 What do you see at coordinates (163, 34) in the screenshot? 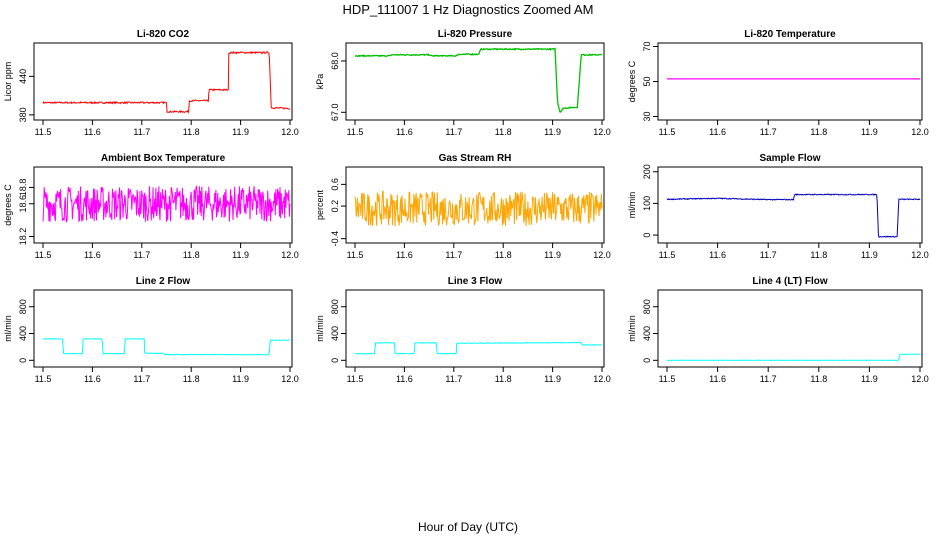
I see `panel-title-li-820-co2: Li-820 CO2` at bounding box center [163, 34].